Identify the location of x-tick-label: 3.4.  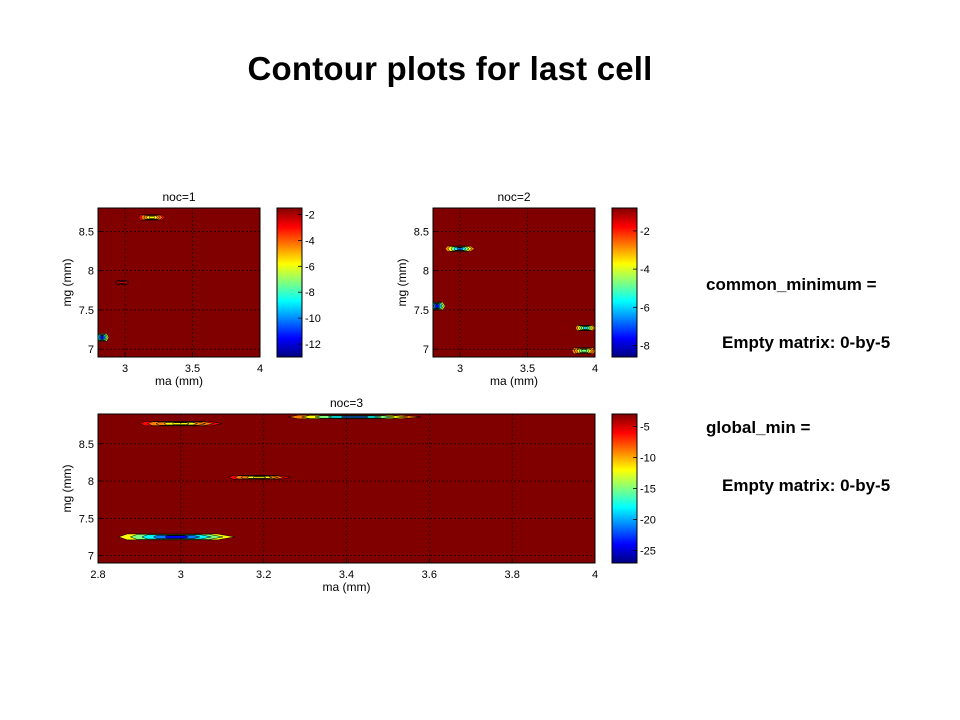
(346, 575).